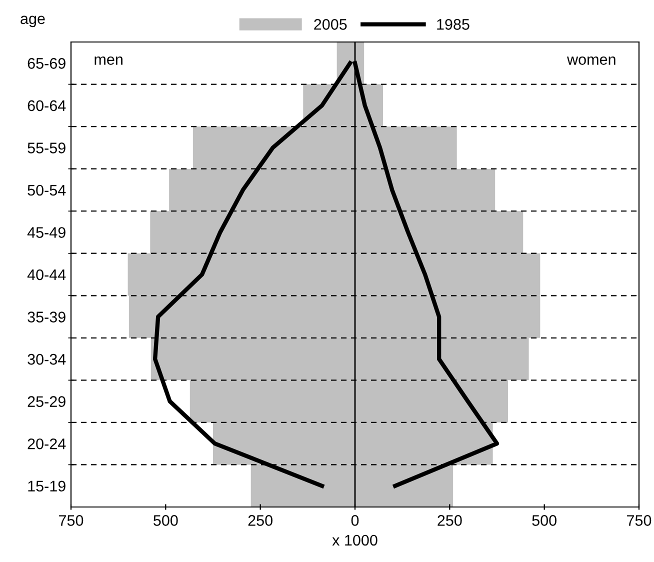 Image resolution: width=654 pixels, height=562 pixels. What do you see at coordinates (47, 317) in the screenshot?
I see `y-tick-label: 35-39` at bounding box center [47, 317].